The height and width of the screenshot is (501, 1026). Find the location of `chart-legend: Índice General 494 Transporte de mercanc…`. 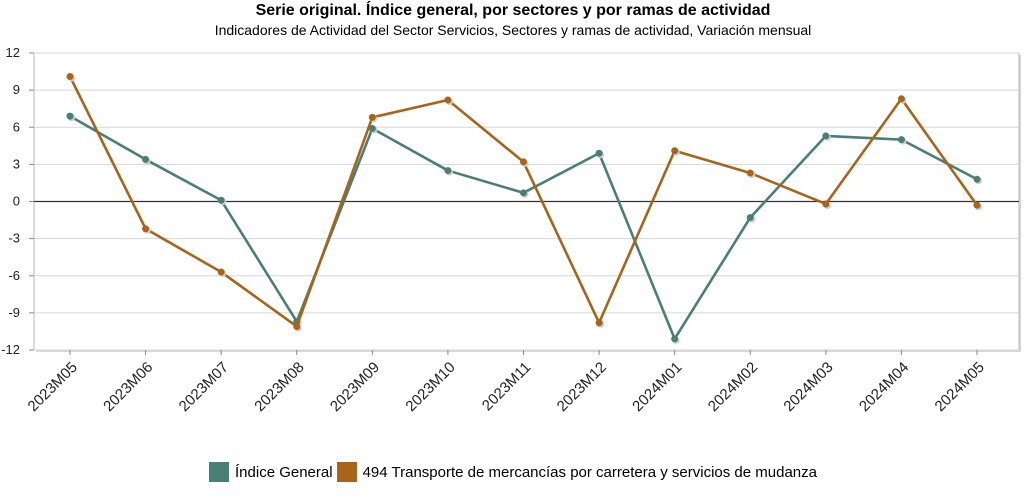

chart-legend: Índice General 494 Transporte de mercanc… is located at coordinates (513, 472).